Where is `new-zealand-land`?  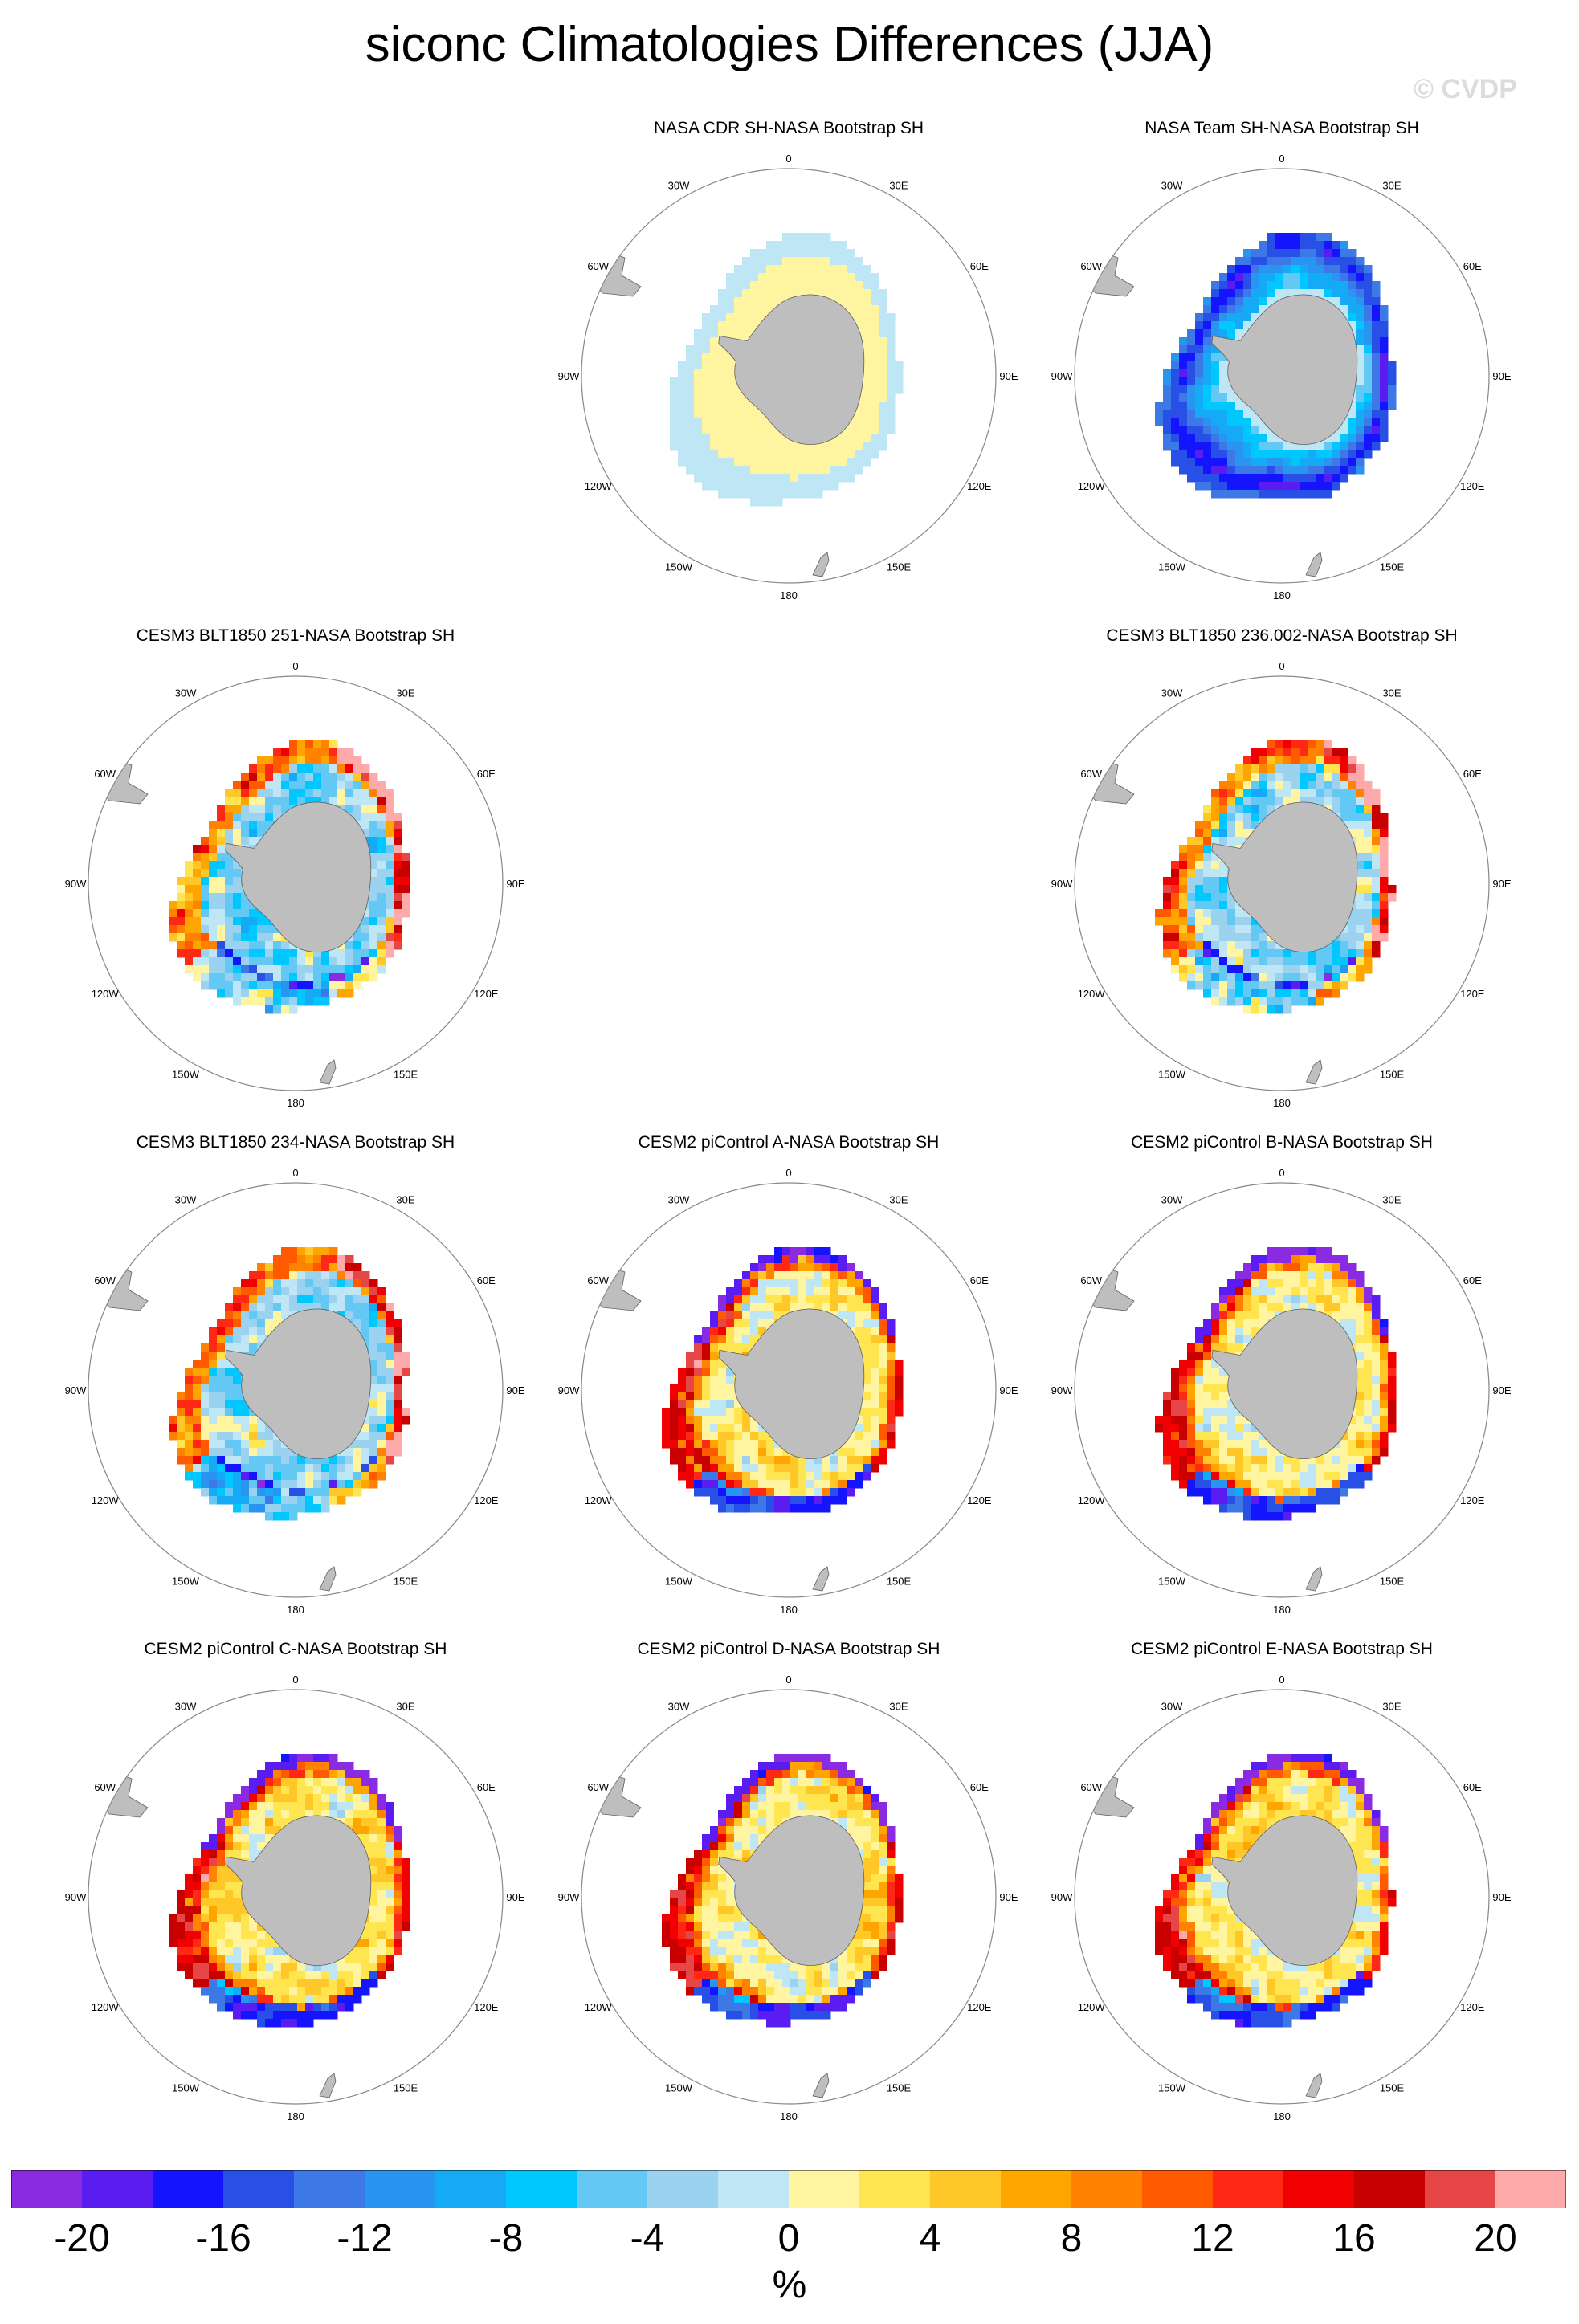 new-zealand-land is located at coordinates (821, 565).